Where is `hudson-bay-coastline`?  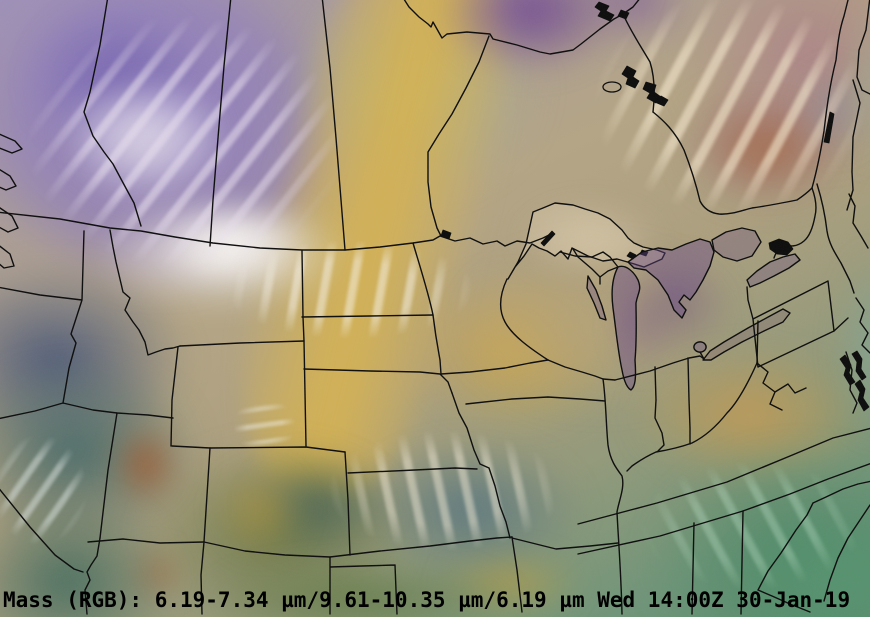
hudson-bay-coastline is located at coordinates (521, 27).